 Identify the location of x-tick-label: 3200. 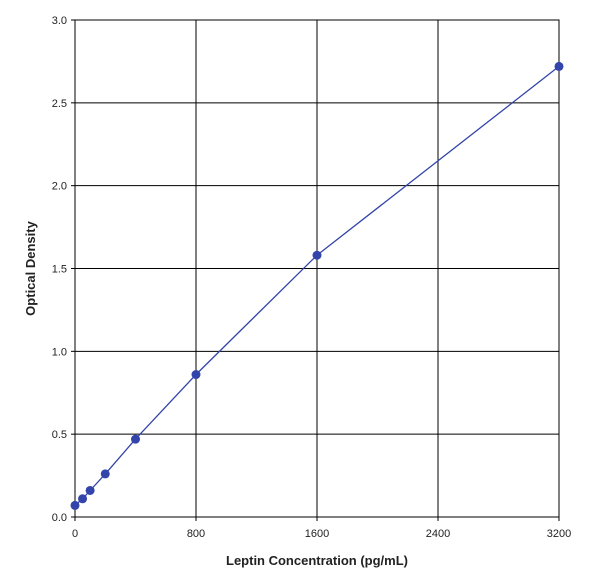
(559, 534).